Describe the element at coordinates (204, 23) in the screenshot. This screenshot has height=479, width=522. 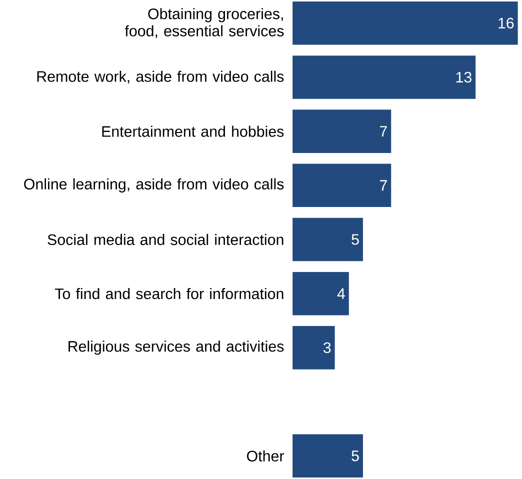
I see `y-tick-label: Obtaining groceries, food, essential services` at that location.